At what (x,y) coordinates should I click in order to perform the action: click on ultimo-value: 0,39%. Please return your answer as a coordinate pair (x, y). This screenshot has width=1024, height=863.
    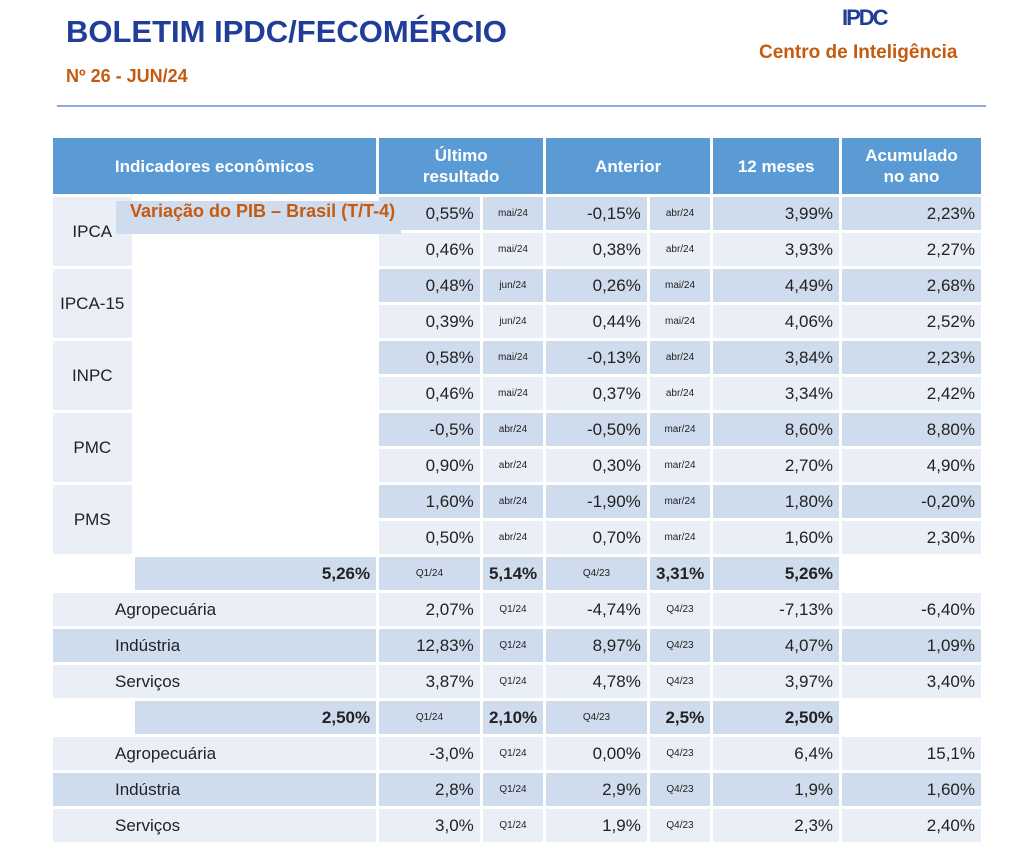
    Looking at the image, I should click on (429, 321).